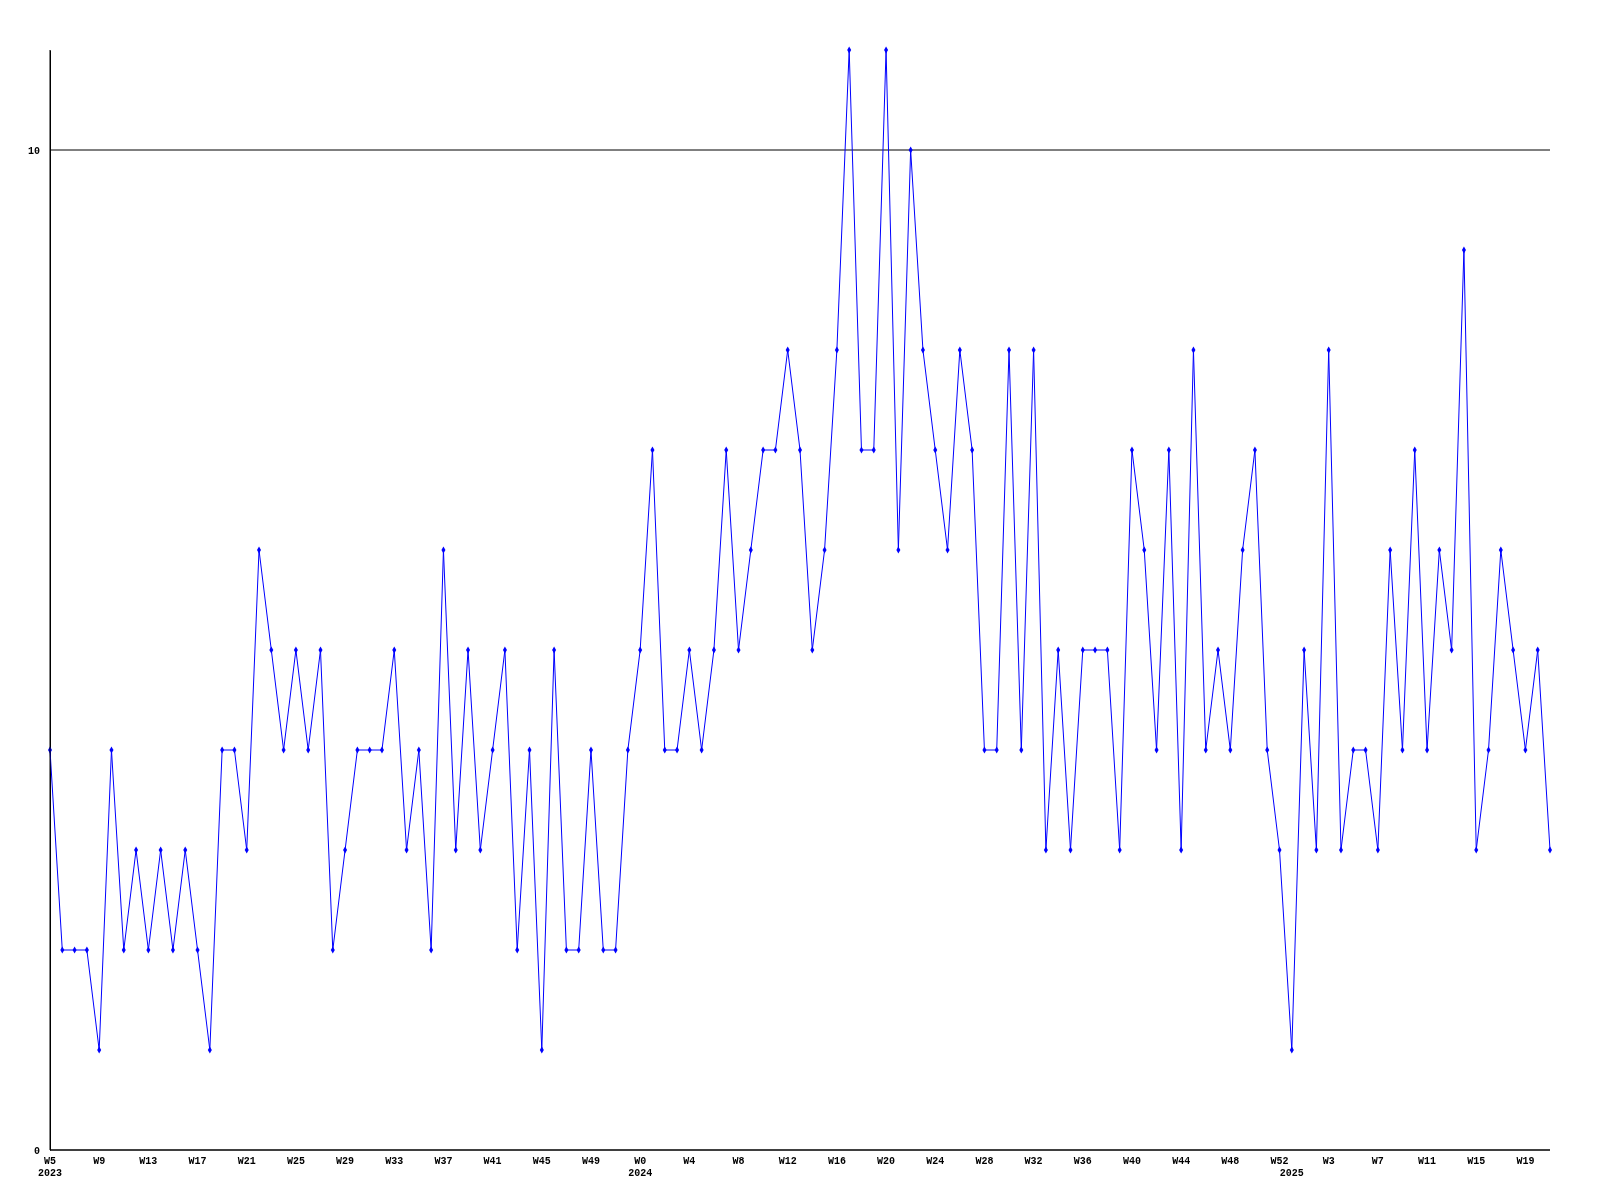 The height and width of the screenshot is (1200, 1600). Describe the element at coordinates (640, 1167) in the screenshot. I see `x-tick-label: W0 2024` at that location.